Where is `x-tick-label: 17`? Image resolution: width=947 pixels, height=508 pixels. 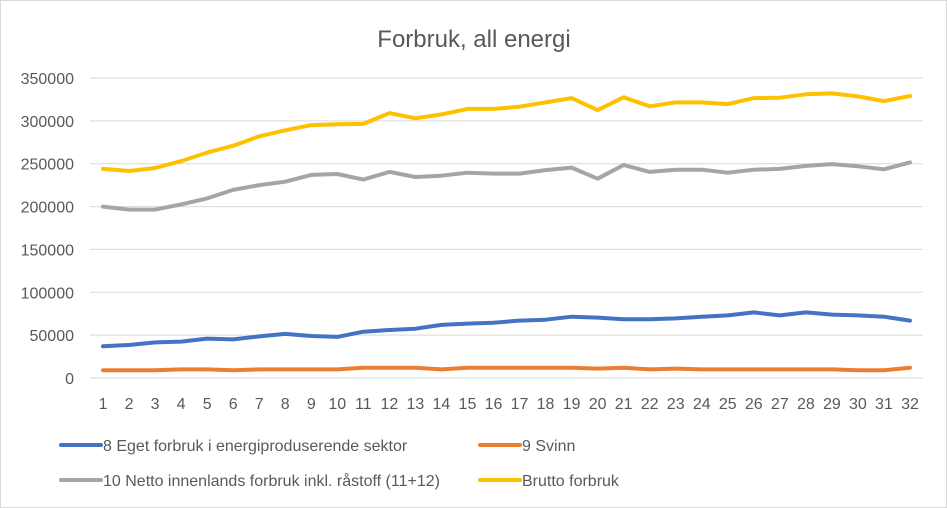 x-tick-label: 17 is located at coordinates (520, 404).